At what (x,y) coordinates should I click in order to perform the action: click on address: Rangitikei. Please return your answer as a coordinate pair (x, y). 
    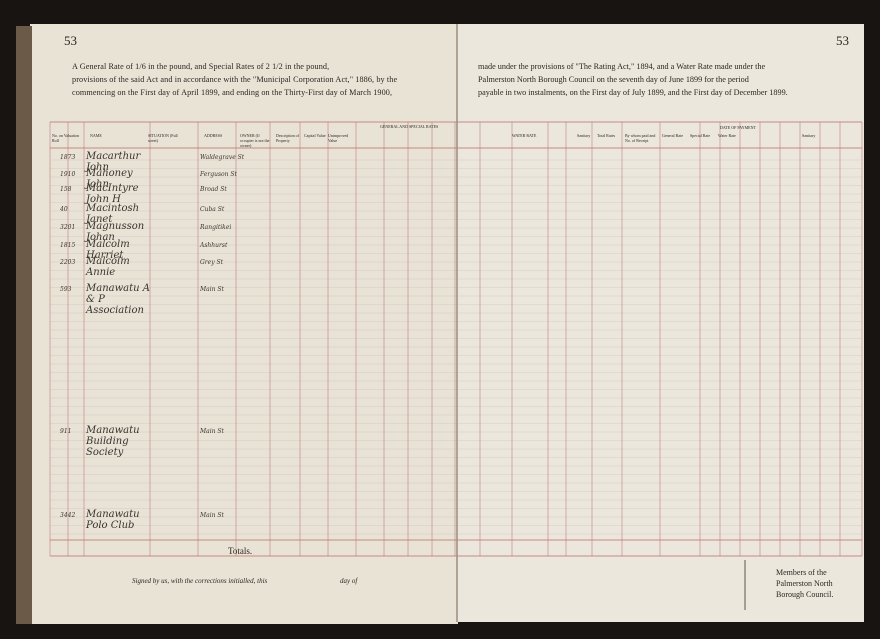
    Looking at the image, I should click on (216, 227).